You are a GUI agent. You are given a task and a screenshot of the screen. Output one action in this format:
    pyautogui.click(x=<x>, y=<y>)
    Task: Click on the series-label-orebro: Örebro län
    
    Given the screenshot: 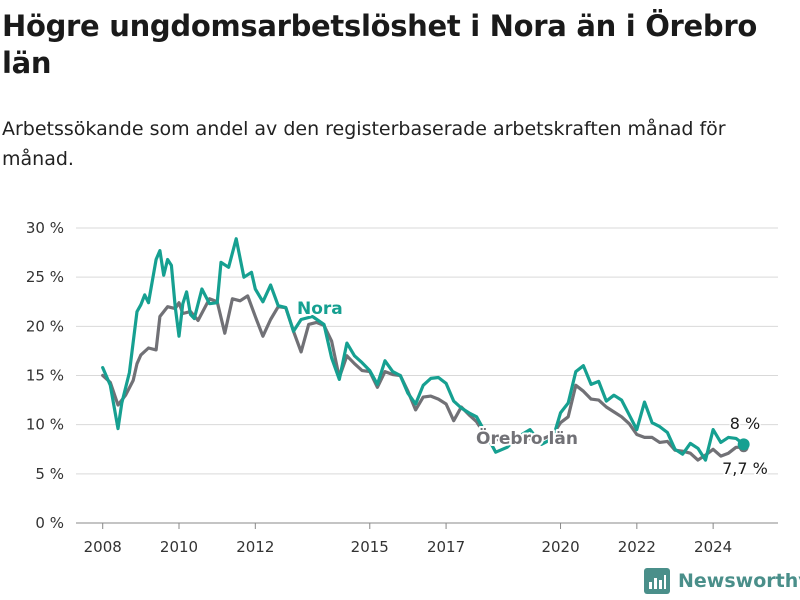 What is the action you would take?
    pyautogui.click(x=527, y=438)
    